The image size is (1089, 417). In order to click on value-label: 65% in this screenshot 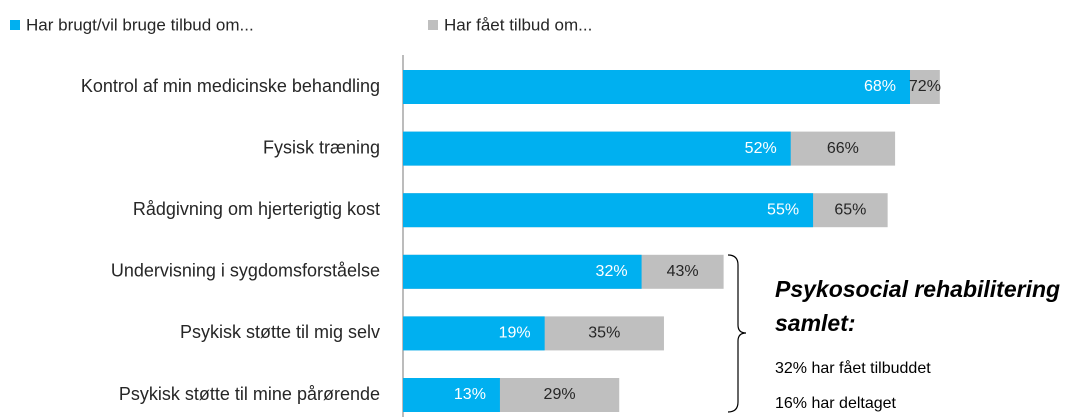, I will do `click(850, 209)`.